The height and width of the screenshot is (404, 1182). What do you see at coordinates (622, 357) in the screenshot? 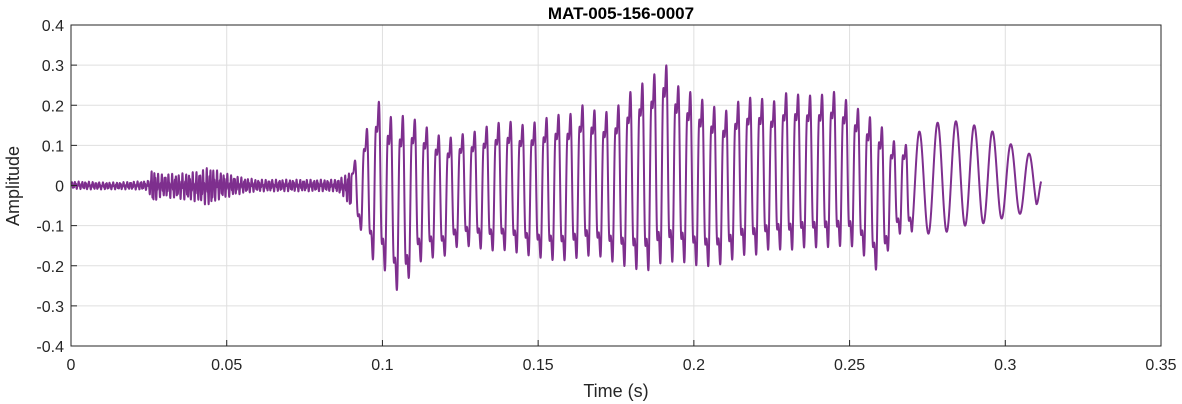
I see `x-axis-ticks: 0 0.05 0.1 0.15 0.2 0.25 0.3 0.35` at bounding box center [622, 357].